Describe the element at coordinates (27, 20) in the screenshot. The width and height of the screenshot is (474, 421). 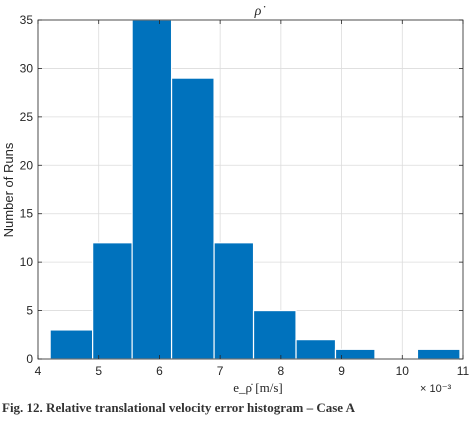
I see `y-tick-label: 35` at that location.